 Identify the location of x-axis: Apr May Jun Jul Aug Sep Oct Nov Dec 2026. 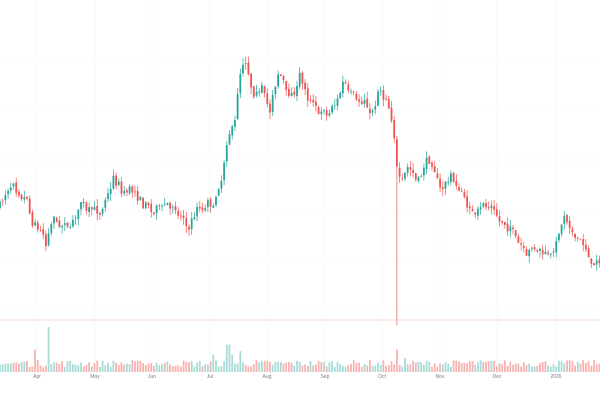
(297, 377).